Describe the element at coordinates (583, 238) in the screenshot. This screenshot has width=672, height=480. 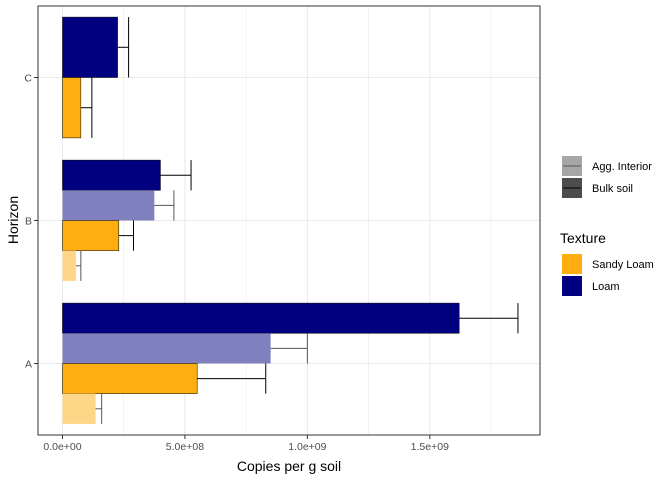
I see `legend-texture-title: Texture` at that location.